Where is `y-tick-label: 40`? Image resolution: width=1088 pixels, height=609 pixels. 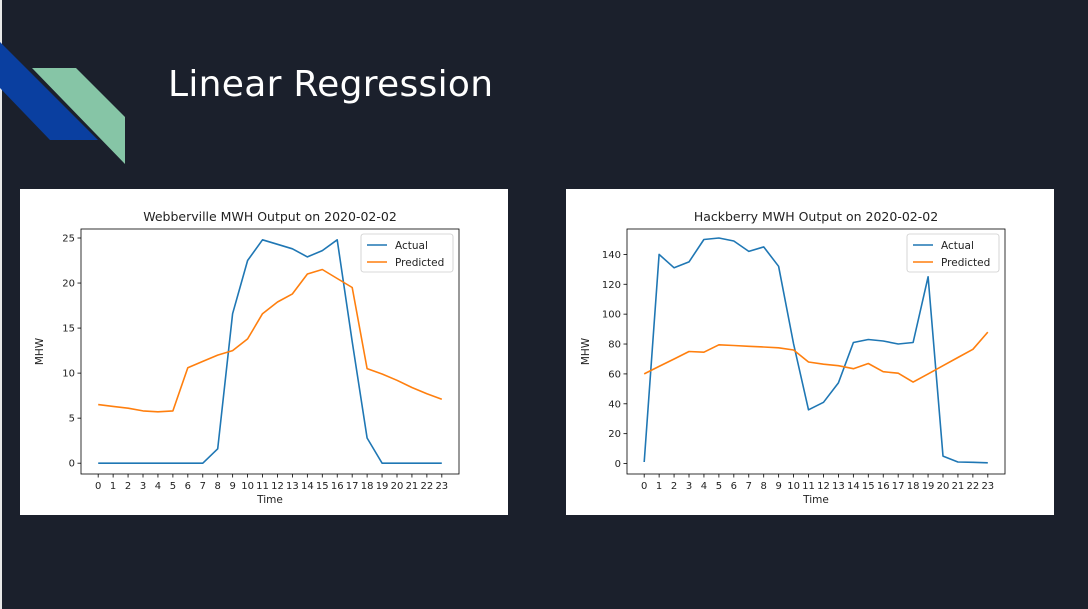 y-tick-label: 40 is located at coordinates (614, 404).